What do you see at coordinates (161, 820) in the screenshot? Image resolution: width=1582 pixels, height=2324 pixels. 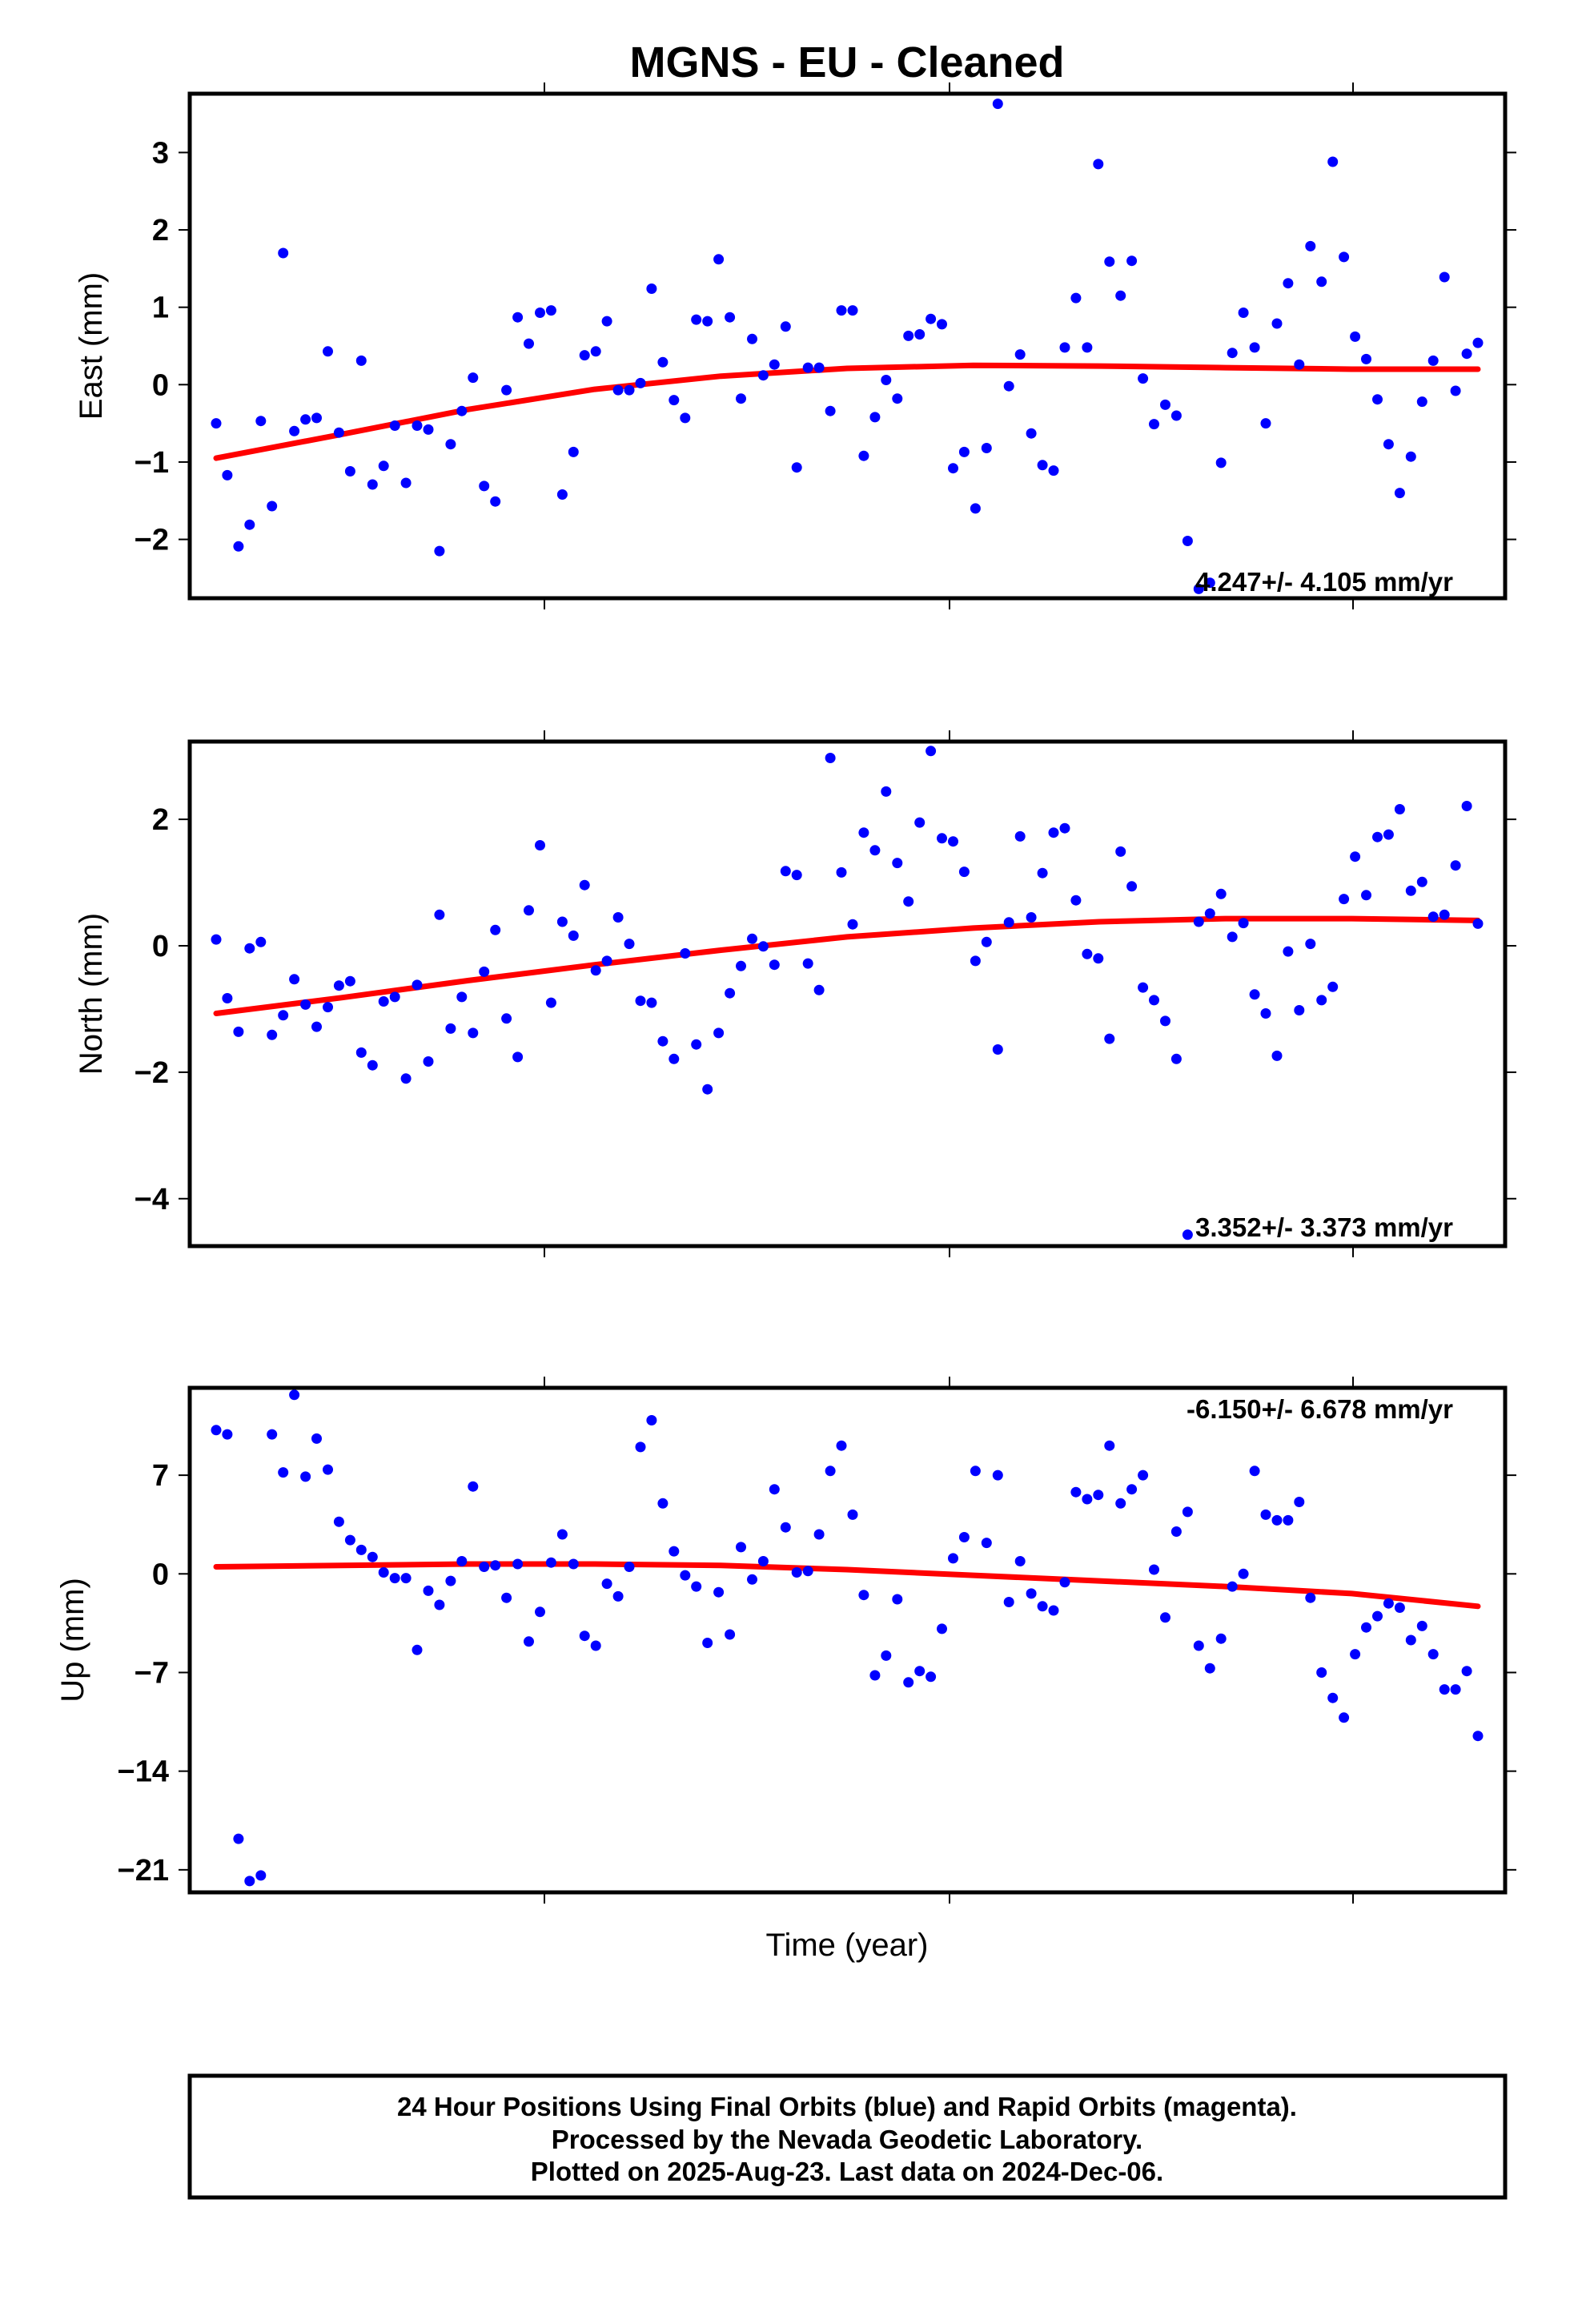 I see `y-tick-label: 2` at bounding box center [161, 820].